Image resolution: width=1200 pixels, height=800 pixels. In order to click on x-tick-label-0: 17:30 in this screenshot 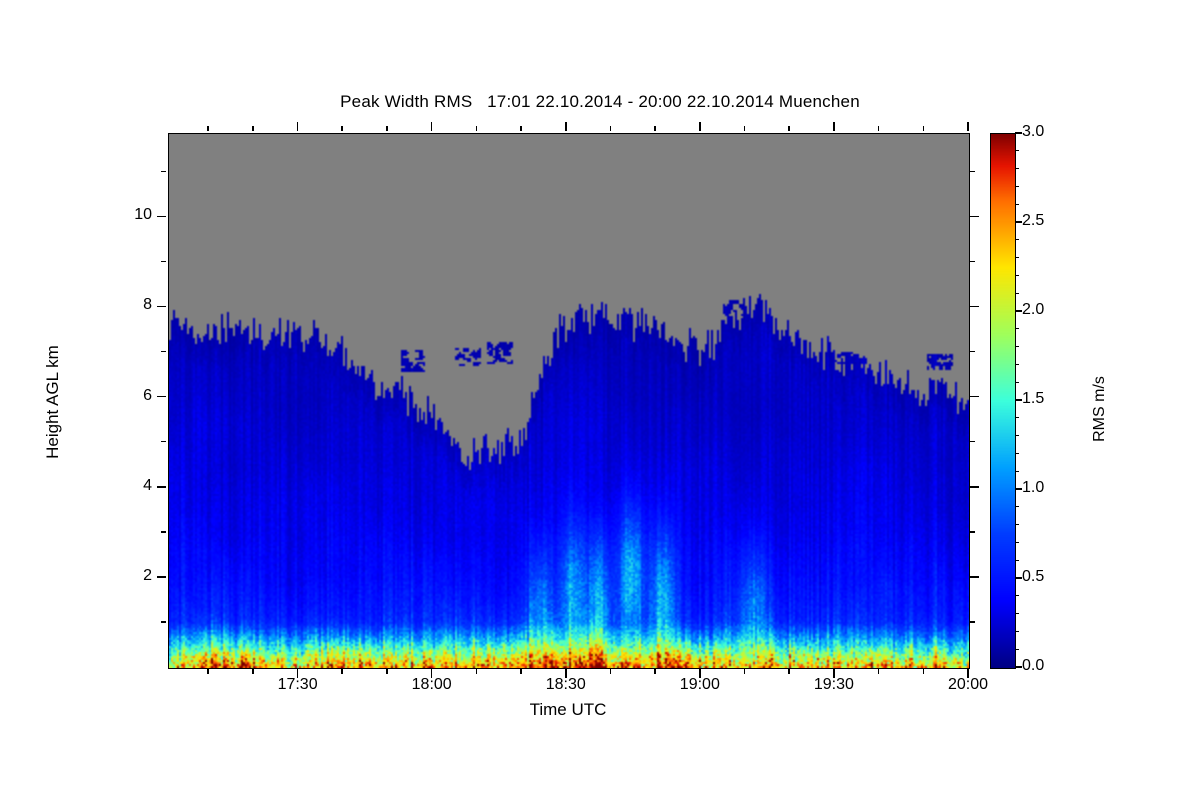, I will do `click(297, 684)`.